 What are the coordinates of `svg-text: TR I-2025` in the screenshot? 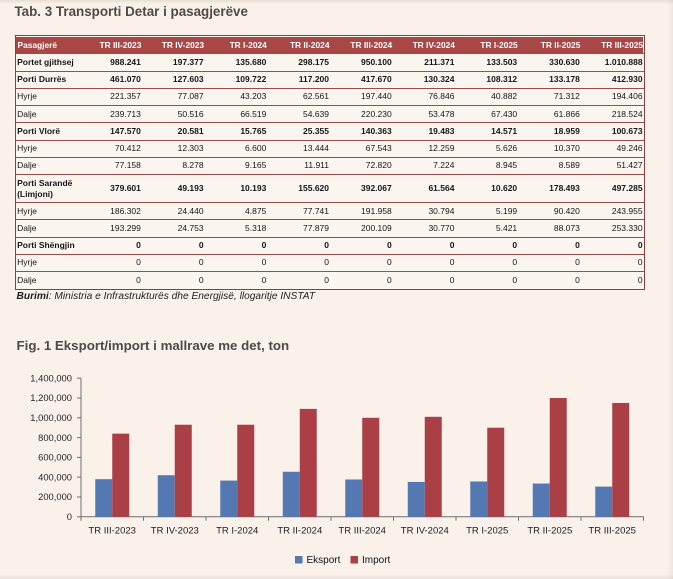 It's located at (487, 530).